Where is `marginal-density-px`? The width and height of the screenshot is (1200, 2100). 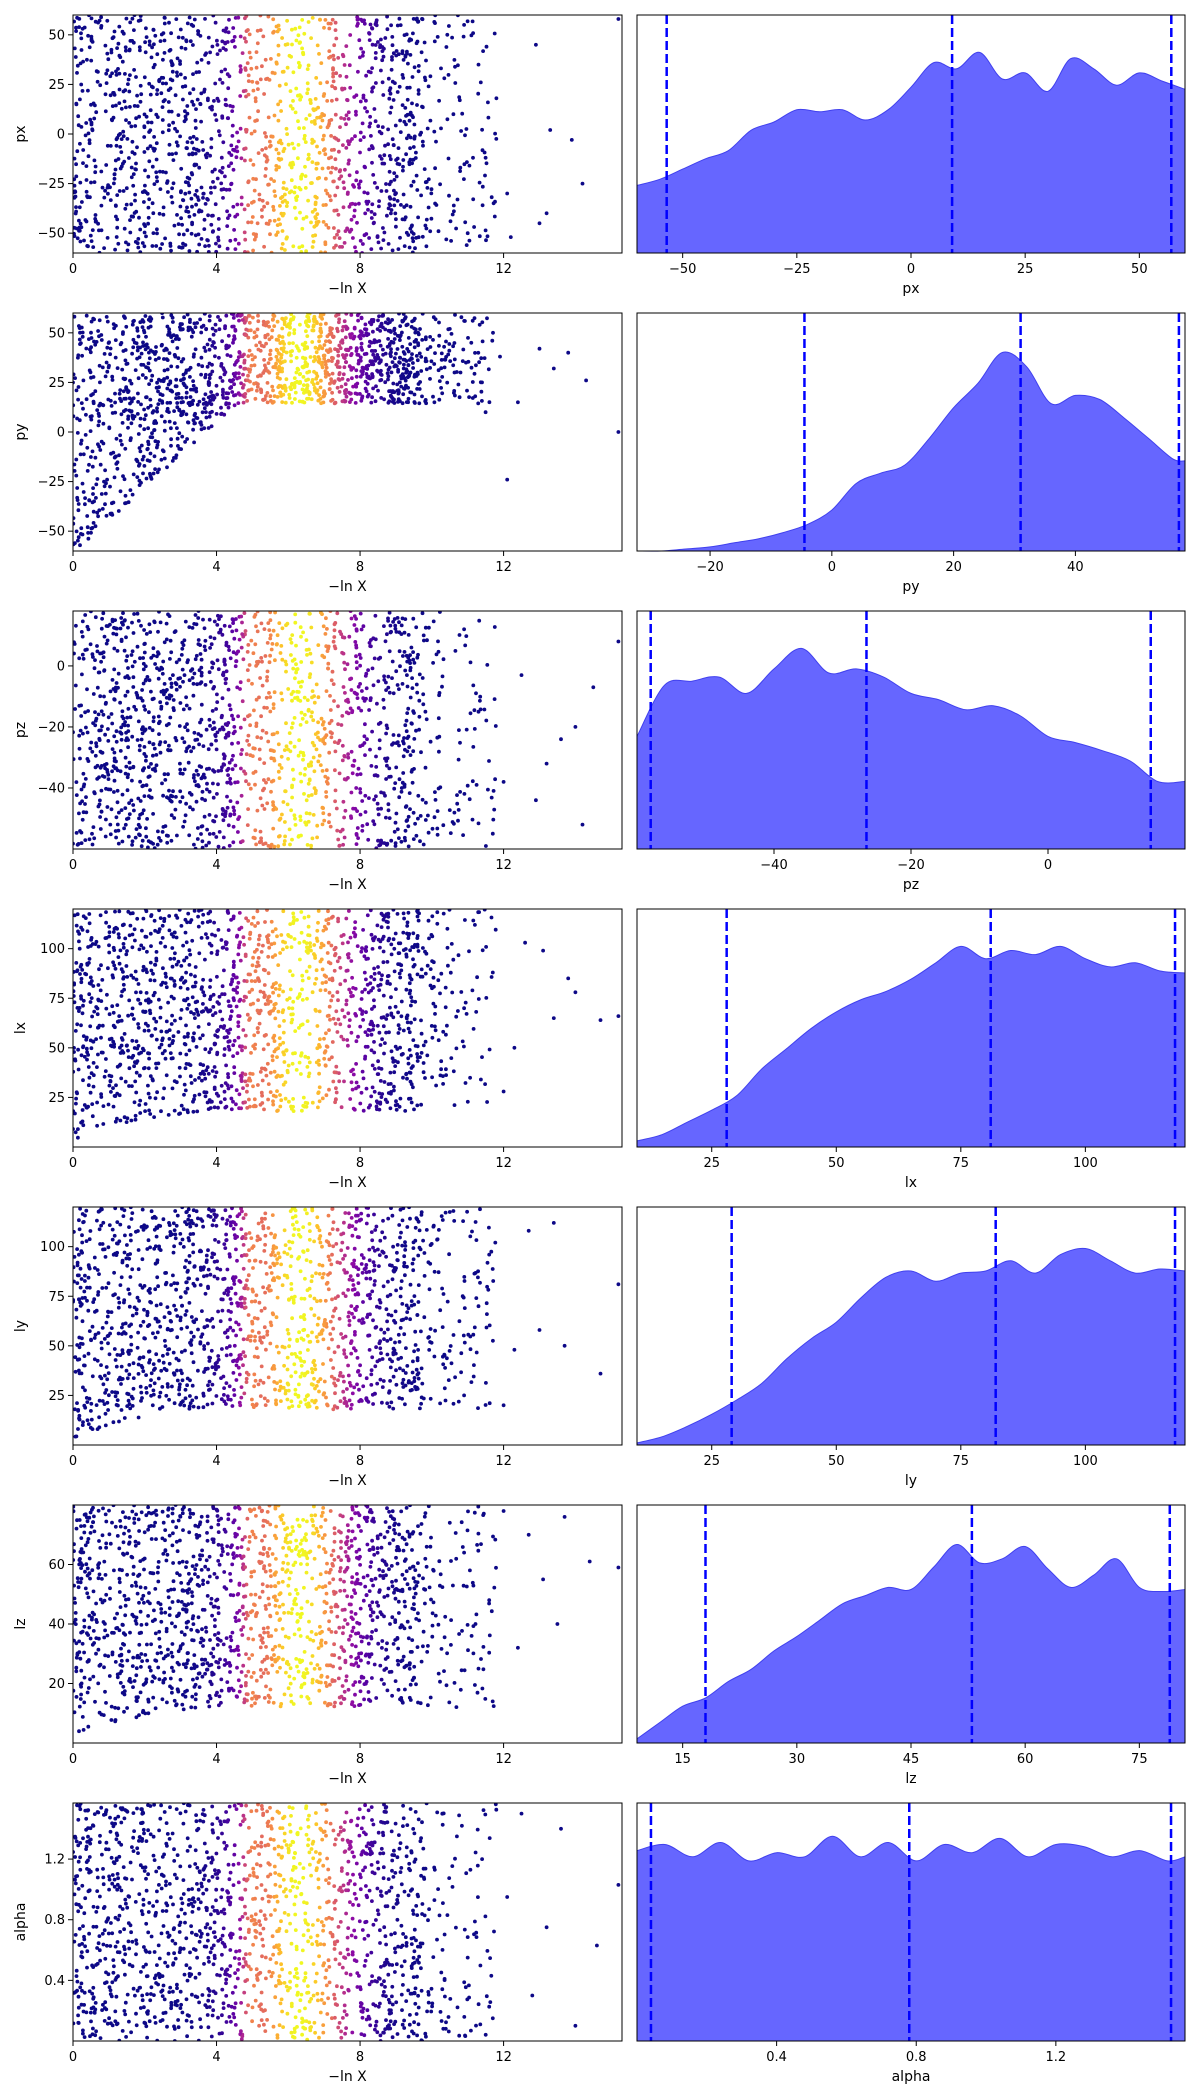
marginal-density-px is located at coordinates (911, 152).